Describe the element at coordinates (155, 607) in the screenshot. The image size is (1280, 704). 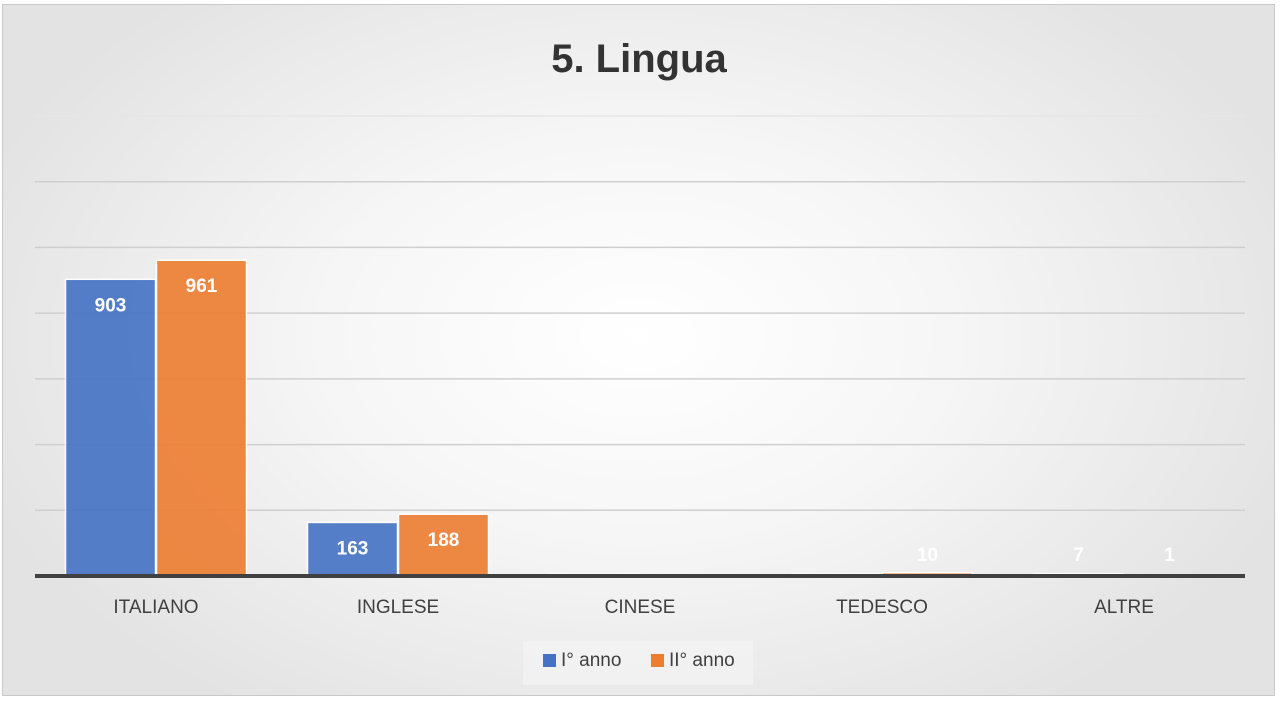
I see `x-tick-label: ITALIANO` at that location.